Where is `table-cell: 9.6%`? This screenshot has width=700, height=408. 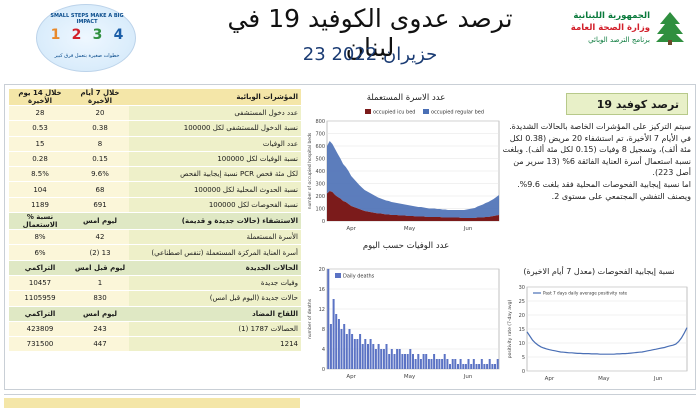
table-cell: 9.6% is located at coordinates (100, 174).